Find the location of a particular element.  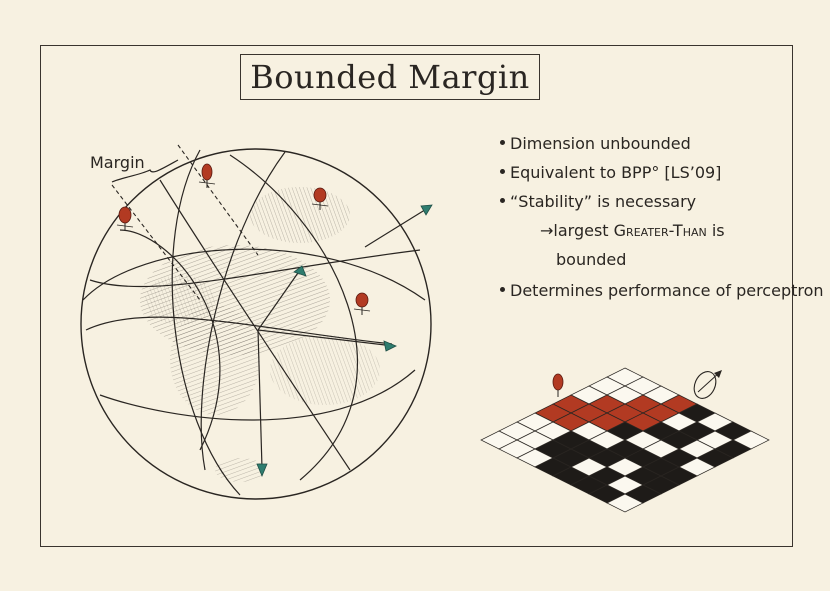

arrowhead-outer-icon is located at coordinates (426, 210).